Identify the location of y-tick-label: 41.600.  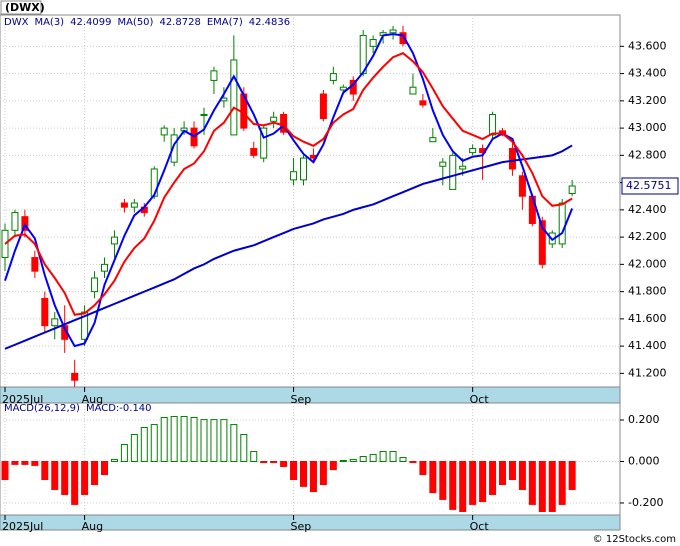
(647, 318).